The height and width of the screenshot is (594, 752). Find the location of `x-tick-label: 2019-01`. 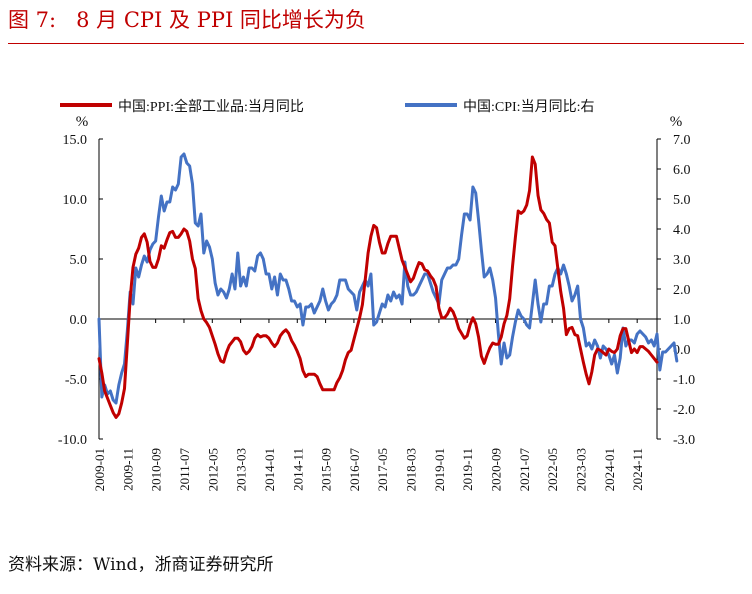

x-tick-label: 2019-01 is located at coordinates (439, 469).